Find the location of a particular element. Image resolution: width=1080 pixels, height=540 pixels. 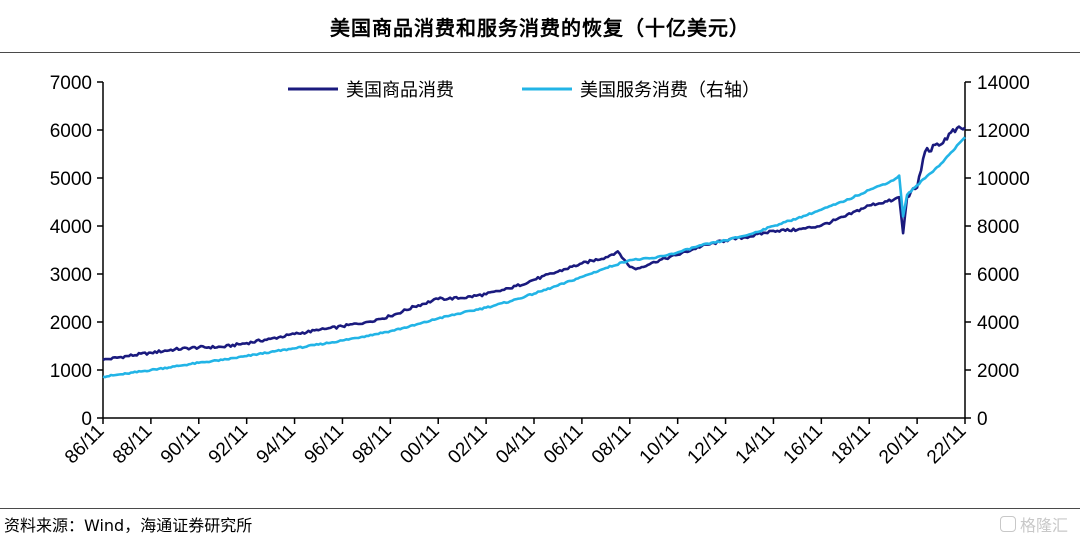

legend-label-1: 美国服务消费（右轴） is located at coordinates (670, 90).